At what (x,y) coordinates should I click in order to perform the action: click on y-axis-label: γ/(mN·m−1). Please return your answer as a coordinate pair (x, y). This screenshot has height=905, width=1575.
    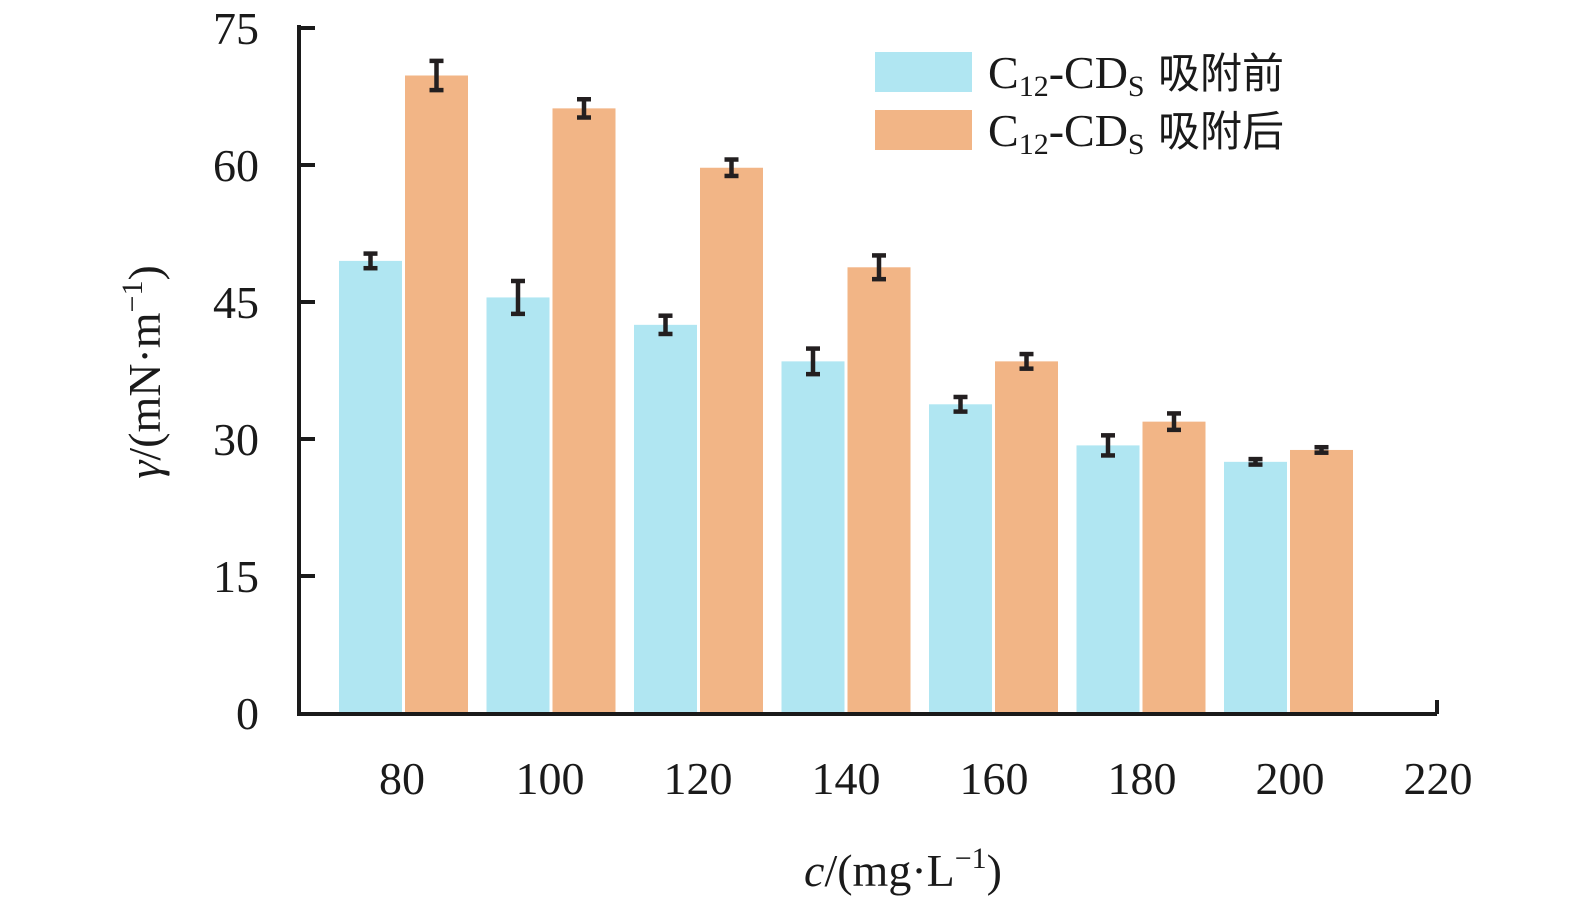
    Looking at the image, I should click on (143, 372).